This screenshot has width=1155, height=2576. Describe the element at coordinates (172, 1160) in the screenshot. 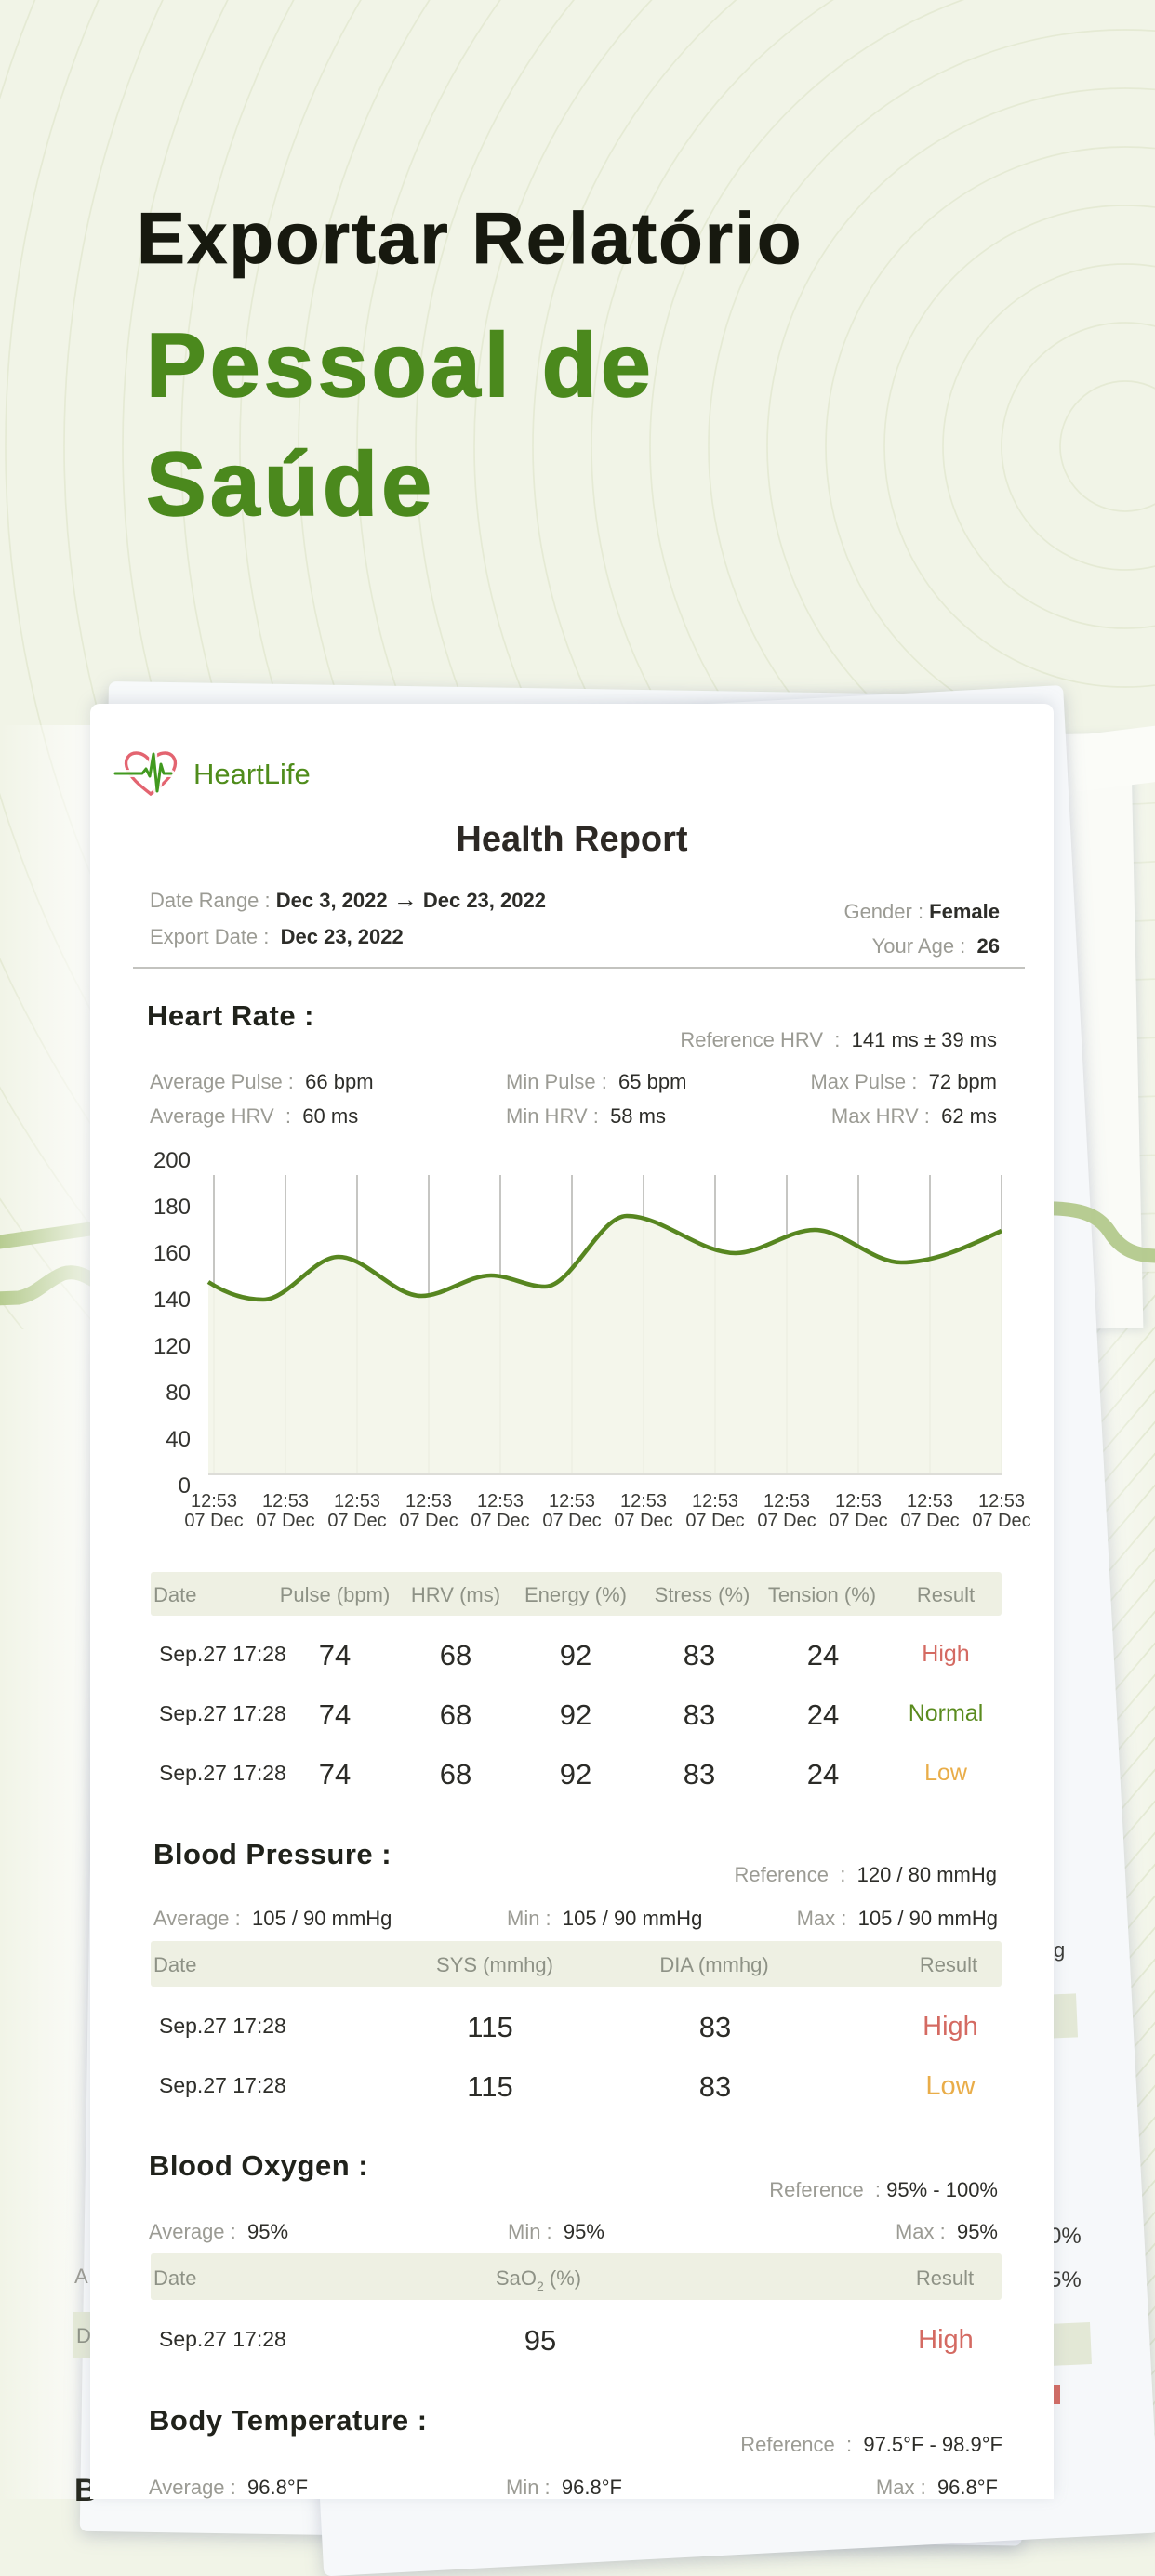

I see `svg-text: 200` at that location.